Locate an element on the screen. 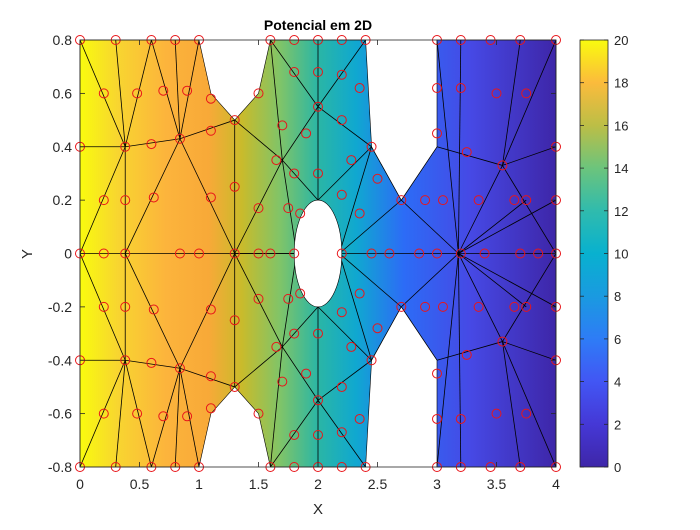  colorbar-tick-label: 10 is located at coordinates (621, 254).